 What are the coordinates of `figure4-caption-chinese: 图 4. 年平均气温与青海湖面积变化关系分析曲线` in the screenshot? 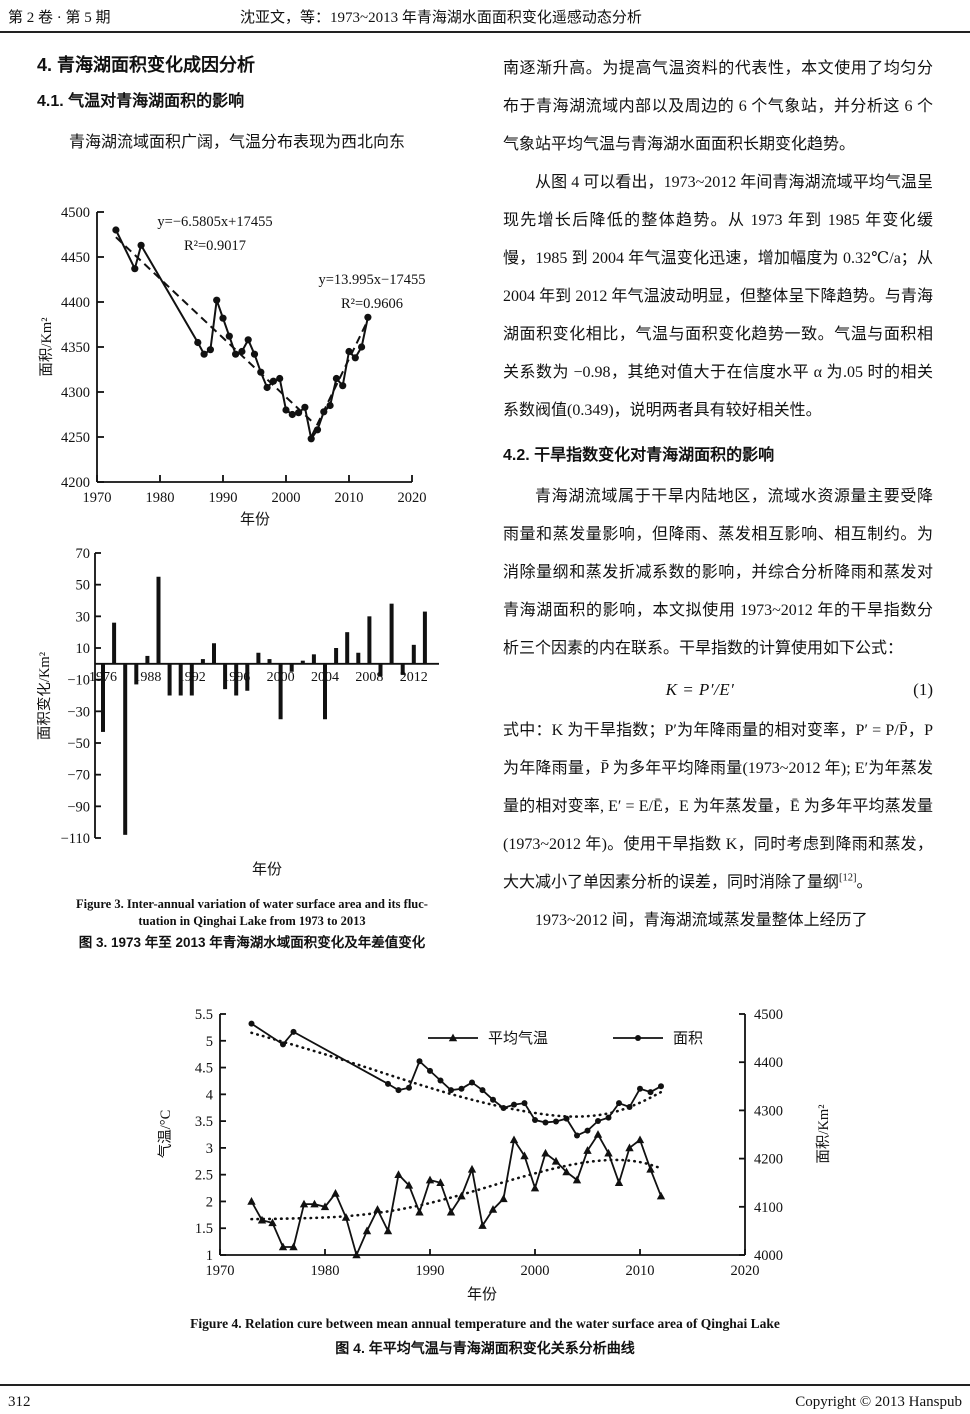 It's located at (485, 1348).